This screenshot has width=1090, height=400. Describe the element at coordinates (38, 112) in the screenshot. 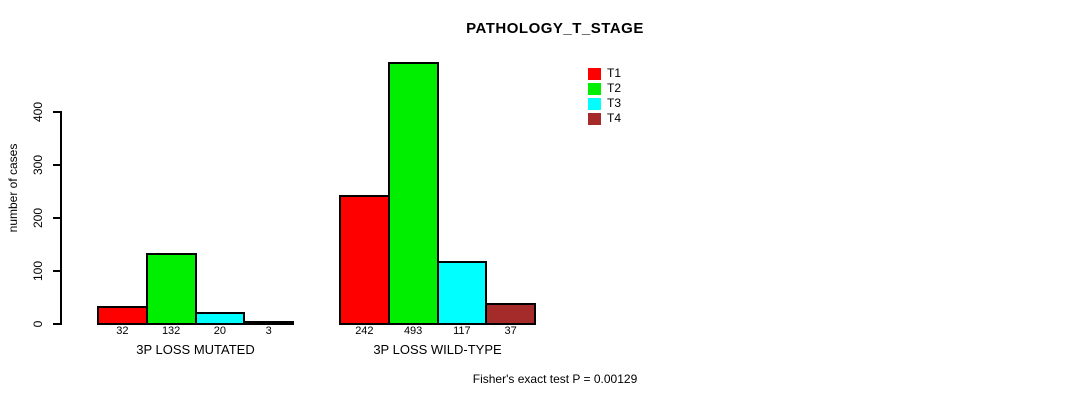

I see `y-axis-tick-label: 400` at that location.